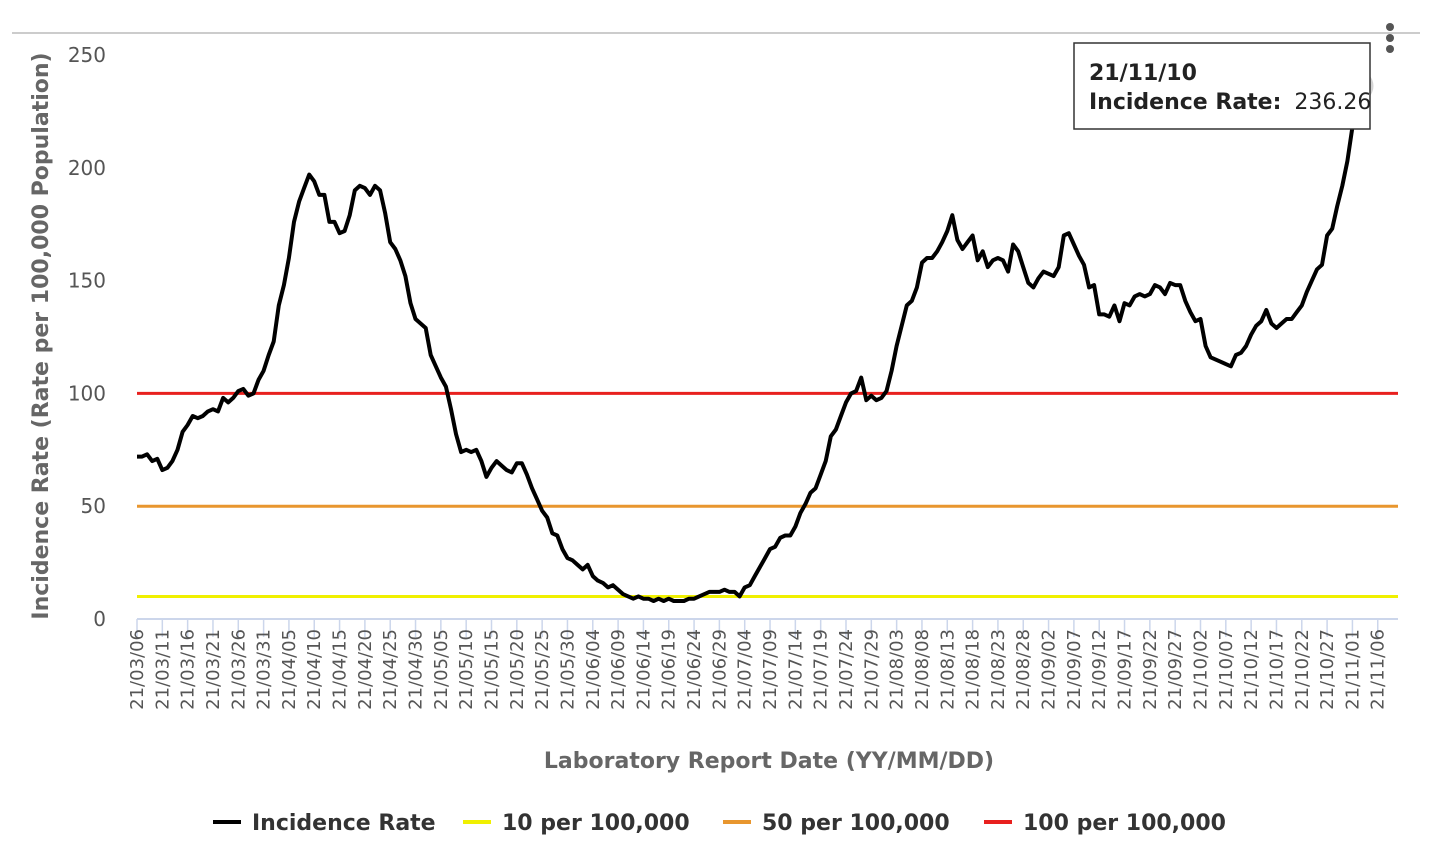 This screenshot has height=866, width=1440. What do you see at coordinates (643, 669) in the screenshot?
I see `x-tick-label: 21/06/14` at bounding box center [643, 669].